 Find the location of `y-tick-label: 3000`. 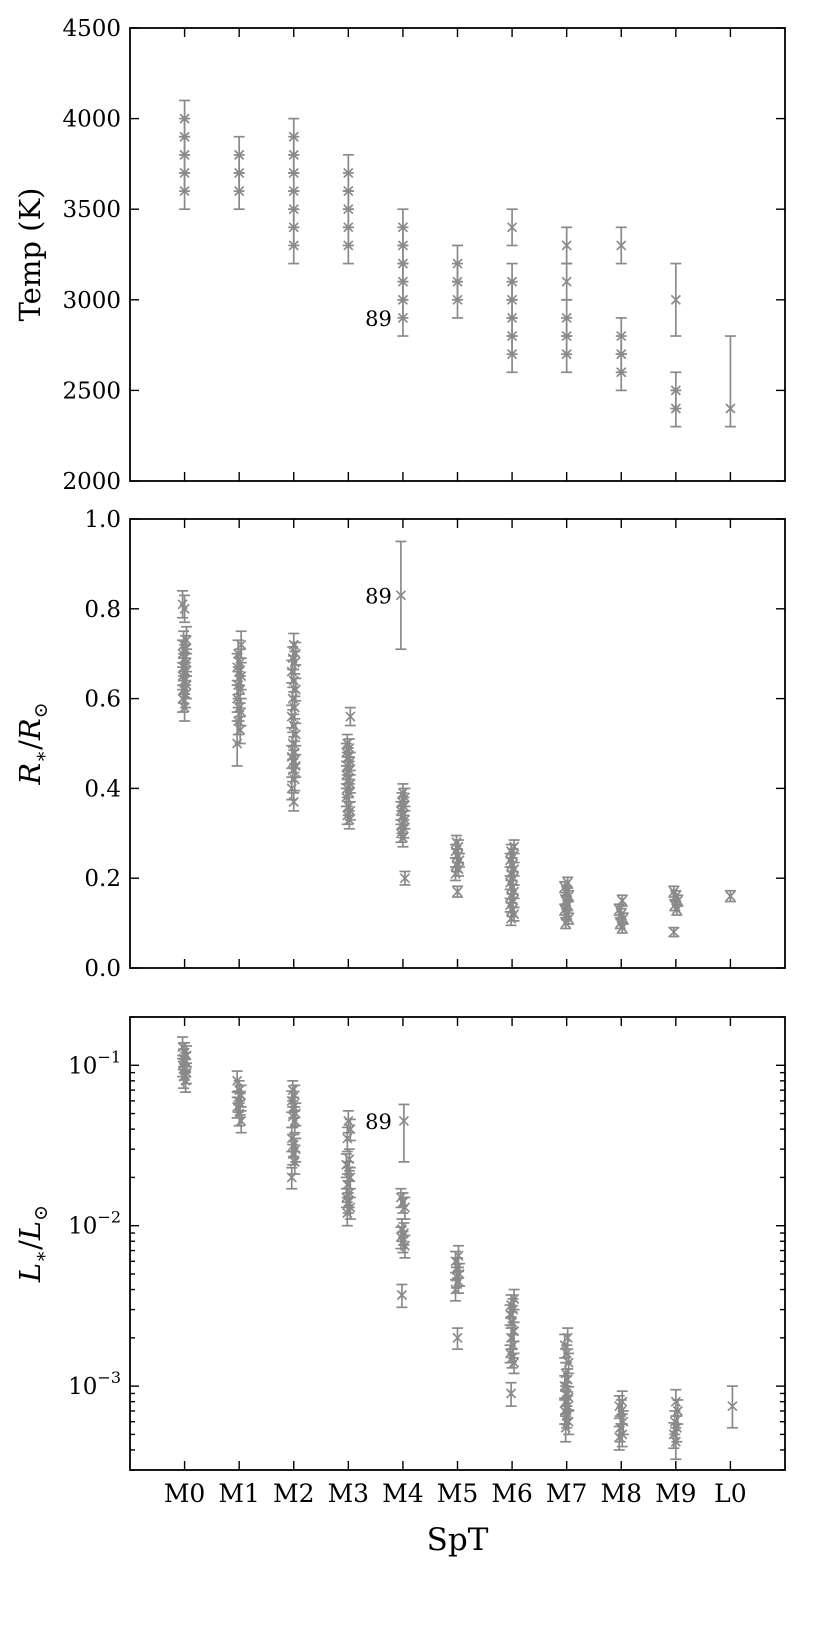

y-tick-label: 3000 is located at coordinates (91, 301).